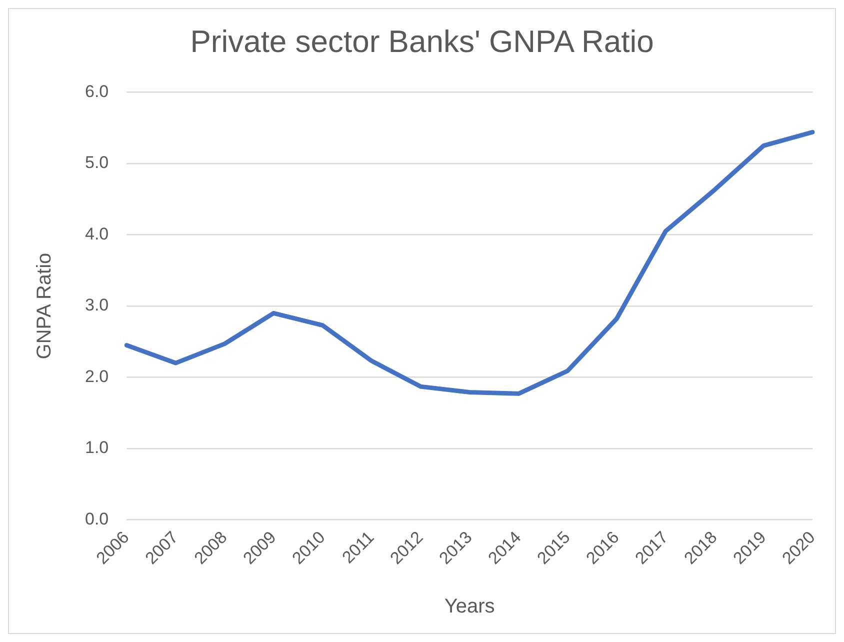 The height and width of the screenshot is (642, 844). Describe the element at coordinates (96, 162) in the screenshot. I see `y-tick-label: 5.0` at that location.